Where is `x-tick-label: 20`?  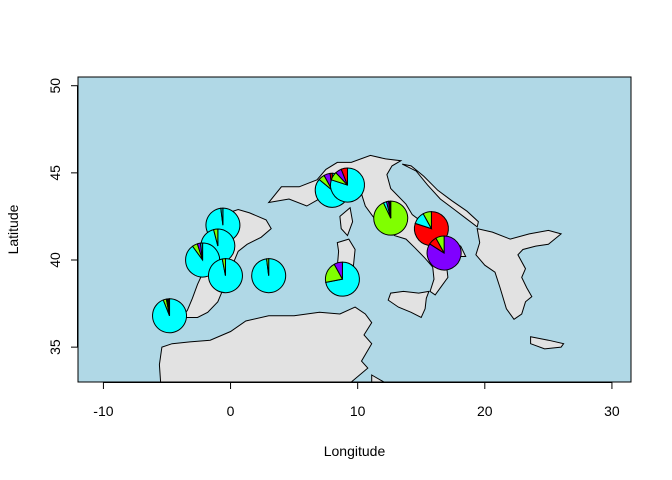
x-tick-label: 20 is located at coordinates (485, 411).